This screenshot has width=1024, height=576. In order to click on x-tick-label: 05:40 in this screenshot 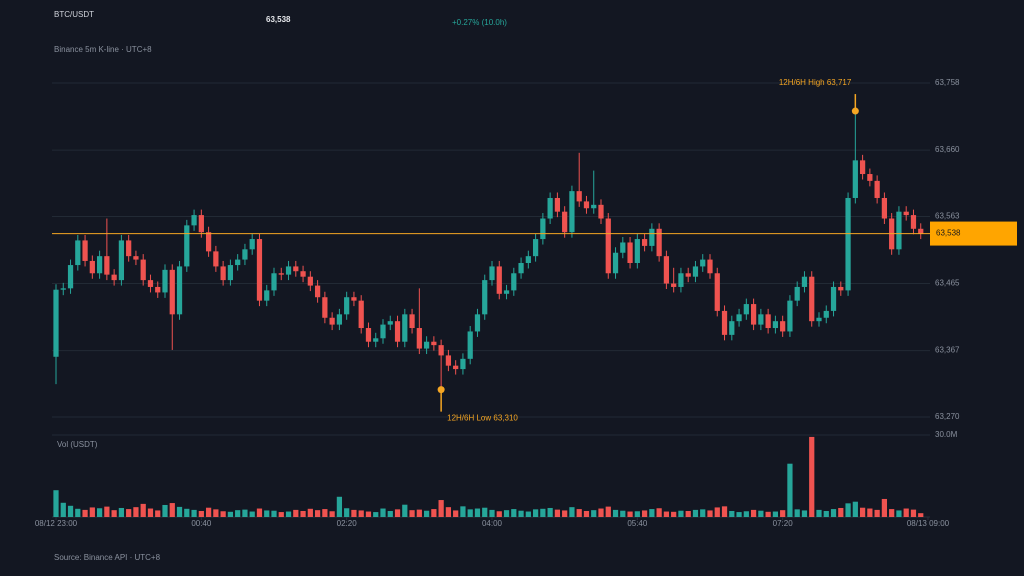, I will do `click(637, 523)`.